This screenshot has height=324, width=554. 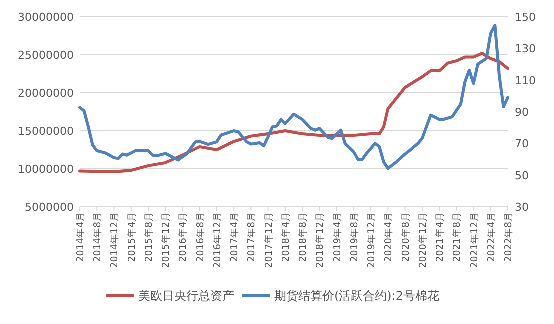 I want to click on x-tick-label: 2015年8月, so click(x=148, y=237).